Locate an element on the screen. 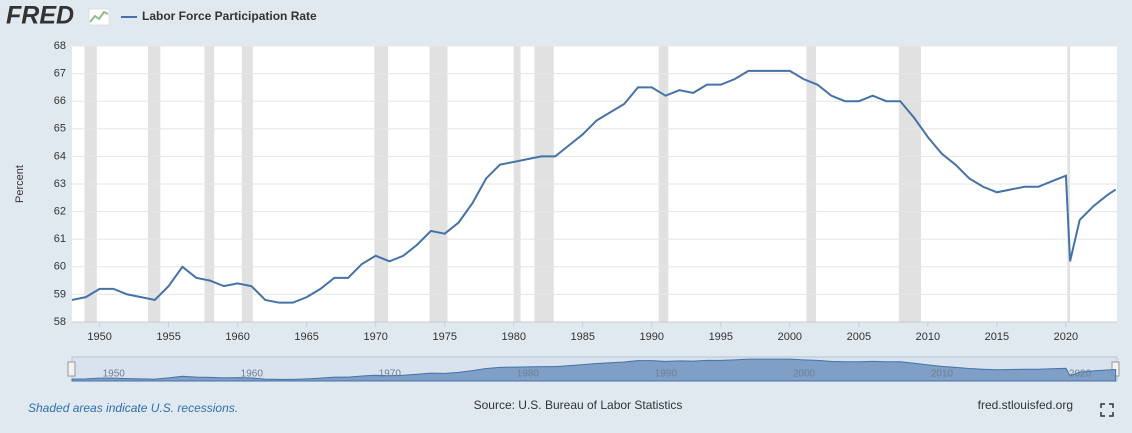  y-tick-label: 64 is located at coordinates (60, 156).